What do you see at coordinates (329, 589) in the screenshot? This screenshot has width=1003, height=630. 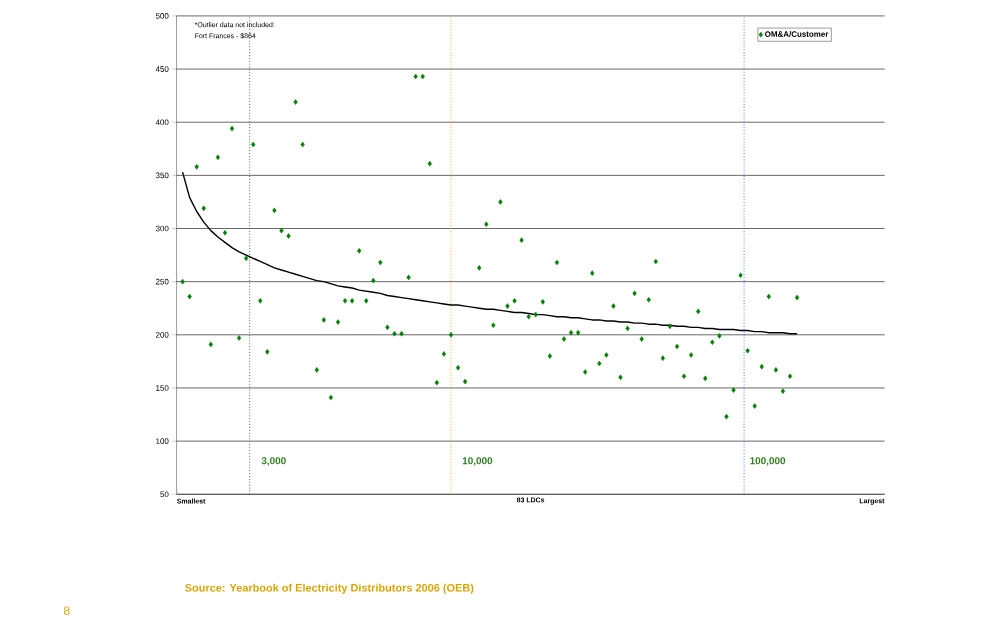 I see `source-note: Source: Yearbook of Electricity Distributors 2006 (OEB)` at bounding box center [329, 589].